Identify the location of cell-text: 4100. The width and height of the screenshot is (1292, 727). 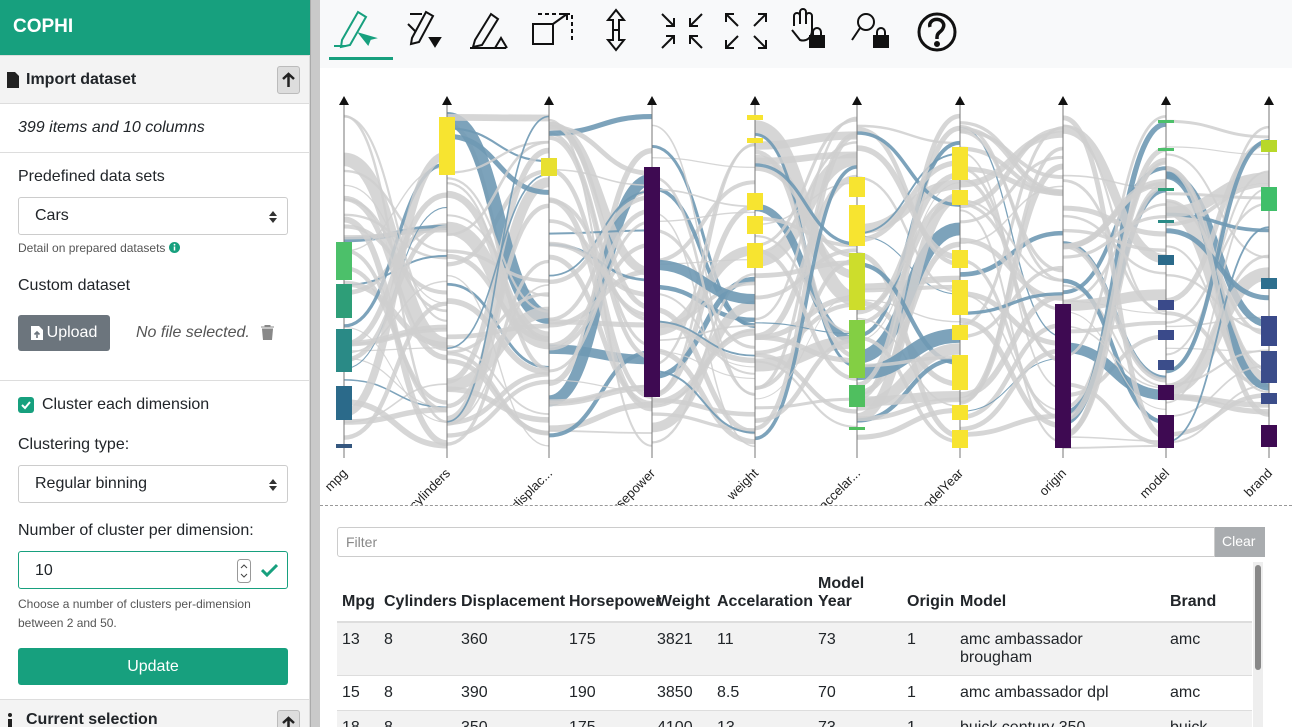
(682, 723).